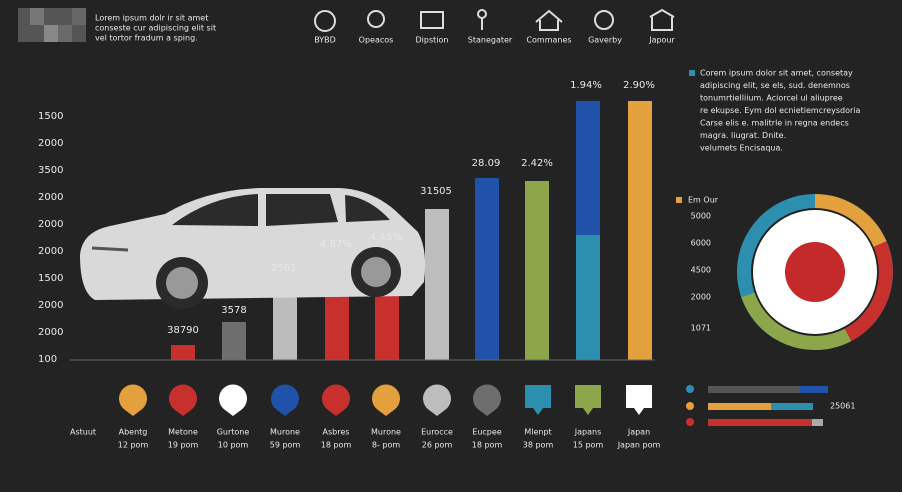 This screenshot has height=492, width=902. Describe the element at coordinates (587, 432) in the screenshot. I see `column-name: Japans` at that location.